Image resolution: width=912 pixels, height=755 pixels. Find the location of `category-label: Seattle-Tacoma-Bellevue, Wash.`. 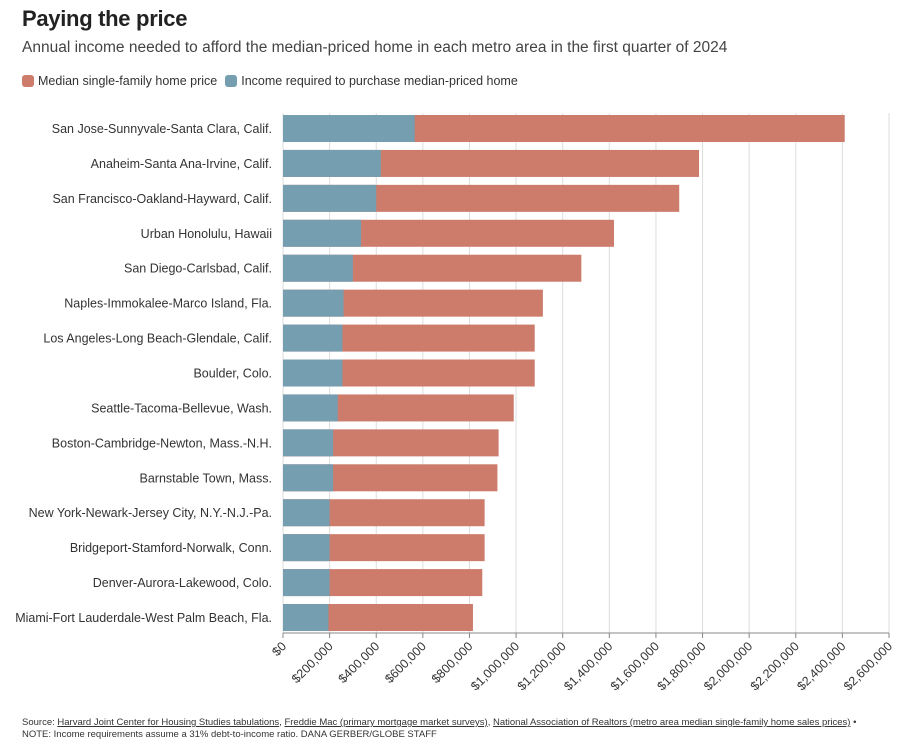

category-label: Seattle-Tacoma-Bellevue, Wash. is located at coordinates (181, 408).